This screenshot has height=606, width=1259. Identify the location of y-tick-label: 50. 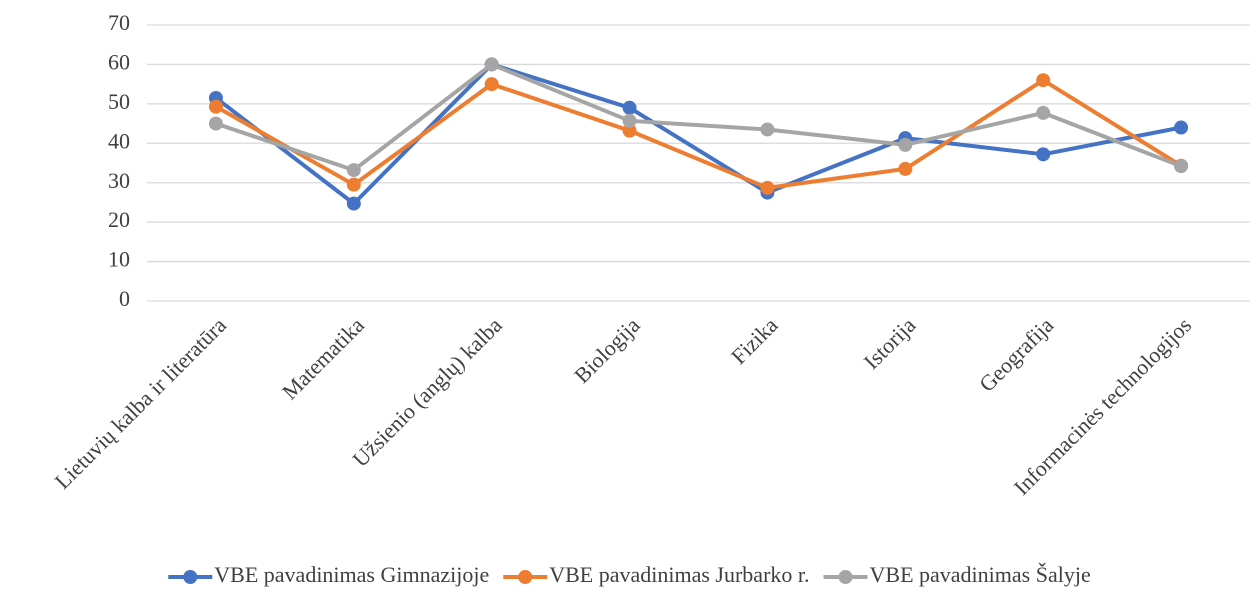
(119, 101).